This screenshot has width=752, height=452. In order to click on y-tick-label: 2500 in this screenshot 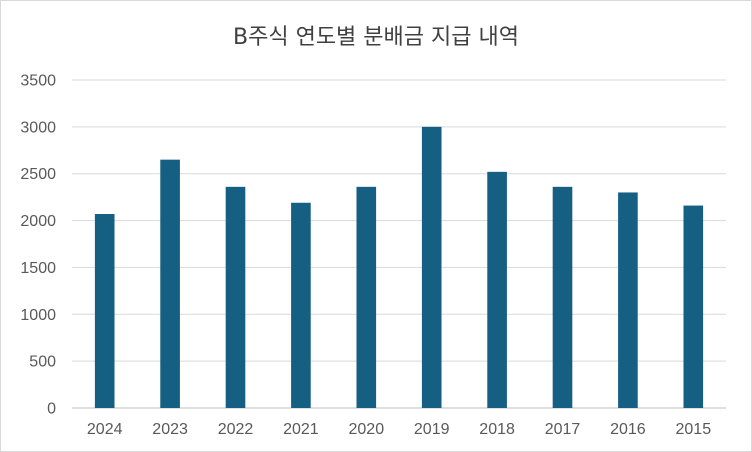, I will do `click(38, 174)`.